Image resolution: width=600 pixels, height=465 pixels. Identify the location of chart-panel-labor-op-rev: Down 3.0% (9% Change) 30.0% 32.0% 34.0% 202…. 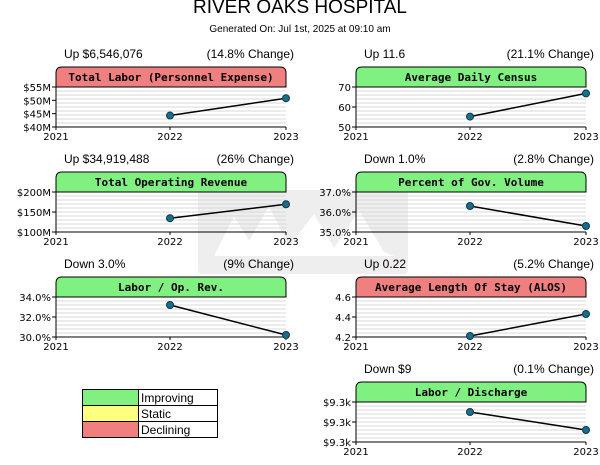
(161, 305).